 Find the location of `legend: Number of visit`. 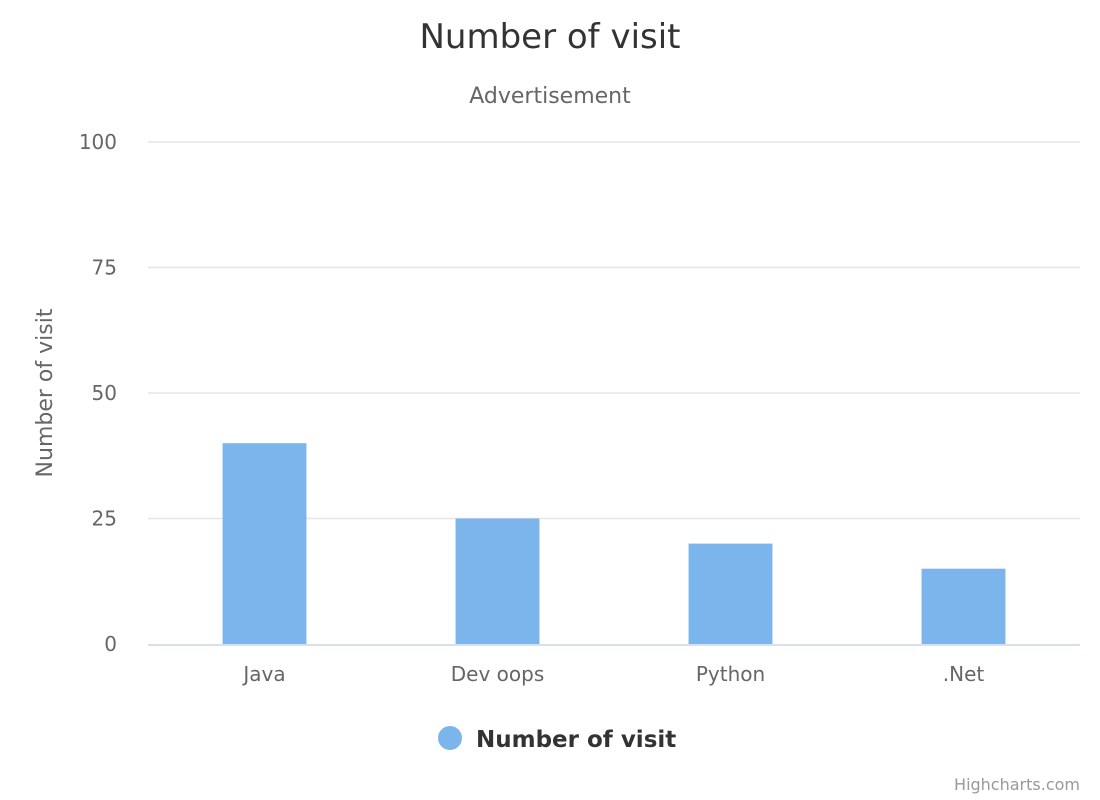

legend: Number of visit is located at coordinates (557, 739).